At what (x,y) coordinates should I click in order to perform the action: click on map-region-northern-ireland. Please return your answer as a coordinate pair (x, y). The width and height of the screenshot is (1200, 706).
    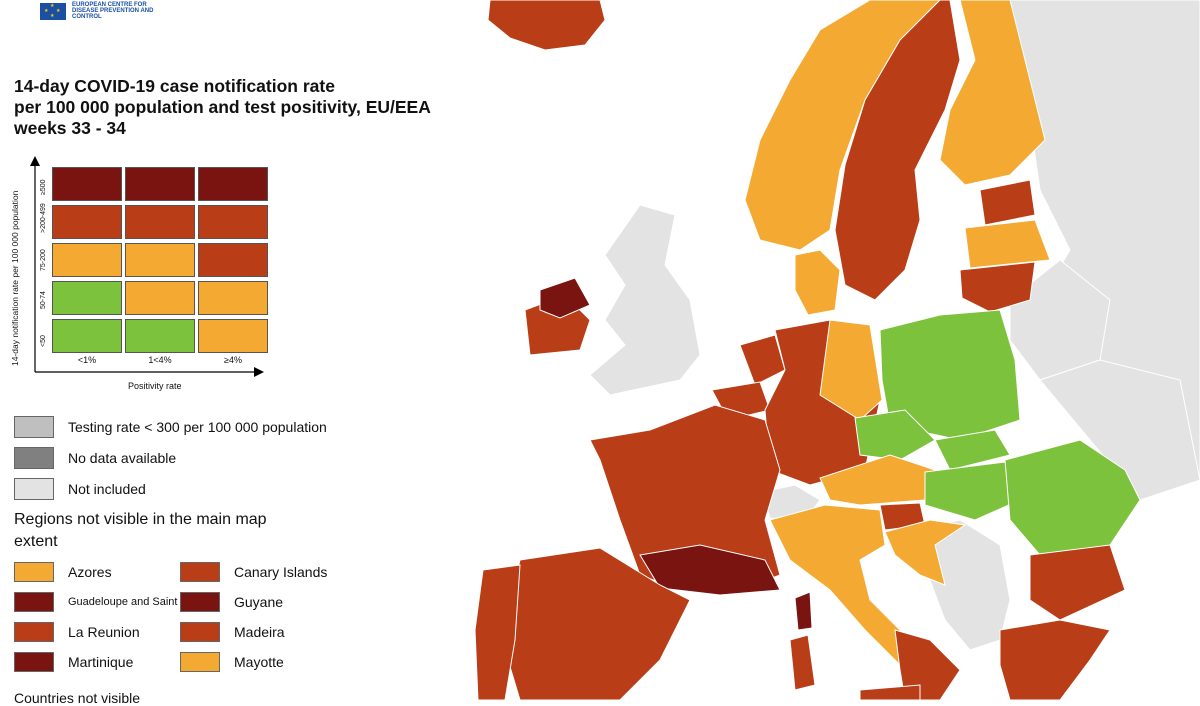
    Looking at the image, I should click on (565, 298).